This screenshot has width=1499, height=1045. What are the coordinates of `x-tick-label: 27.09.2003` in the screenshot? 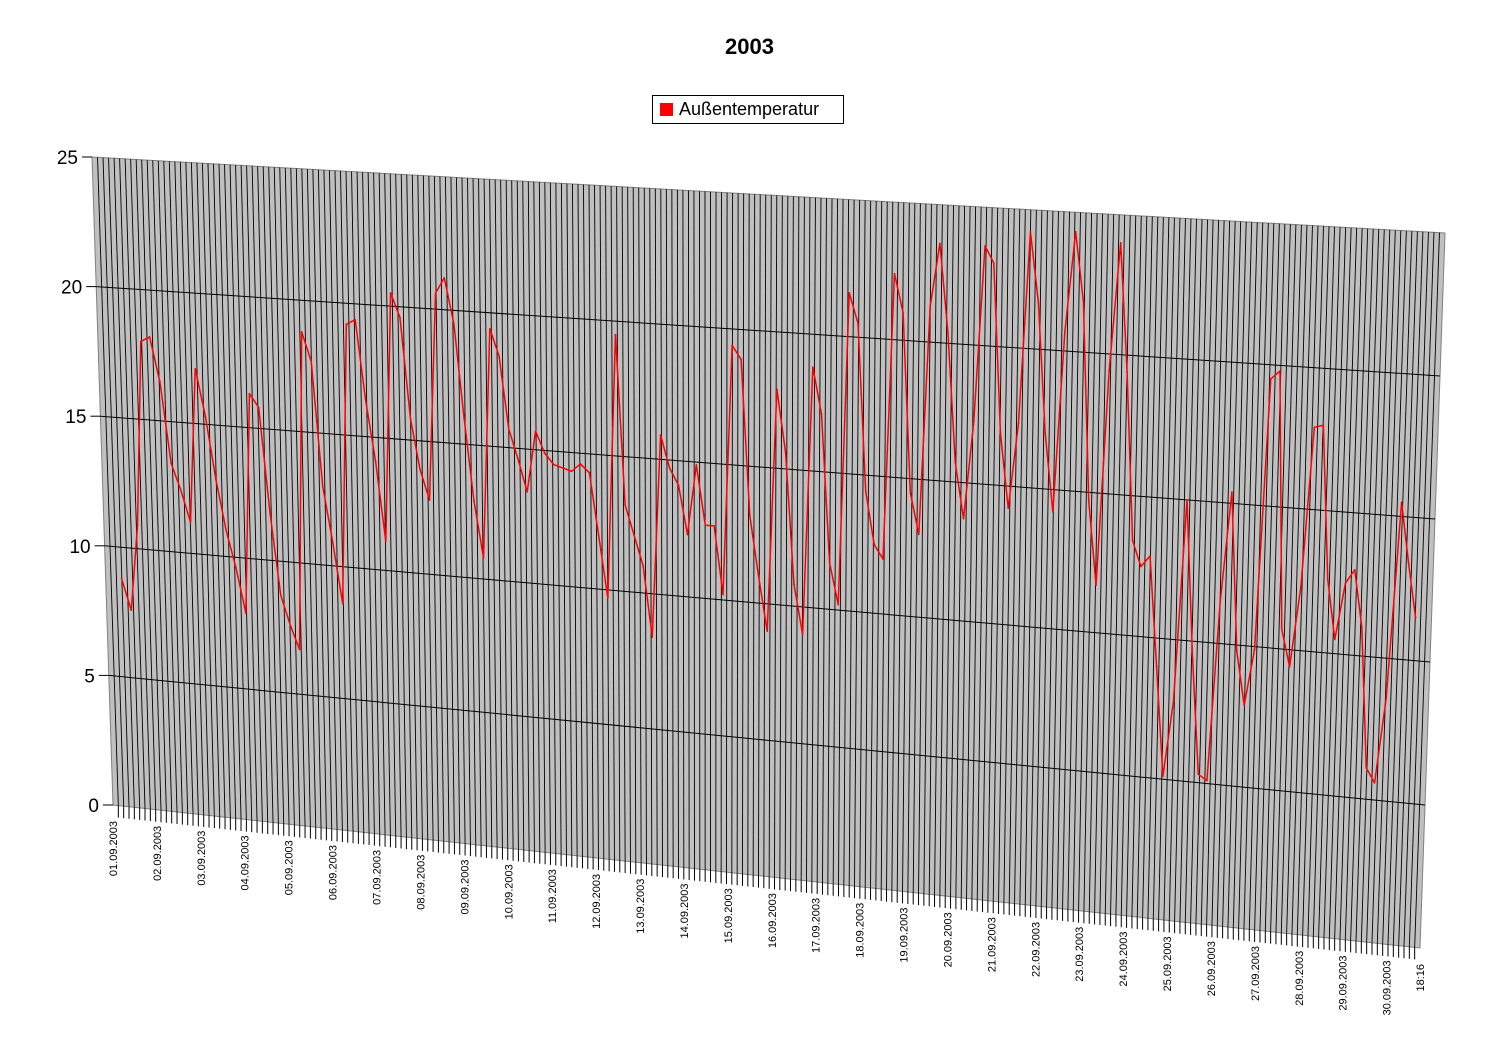 It's located at (1256, 973).